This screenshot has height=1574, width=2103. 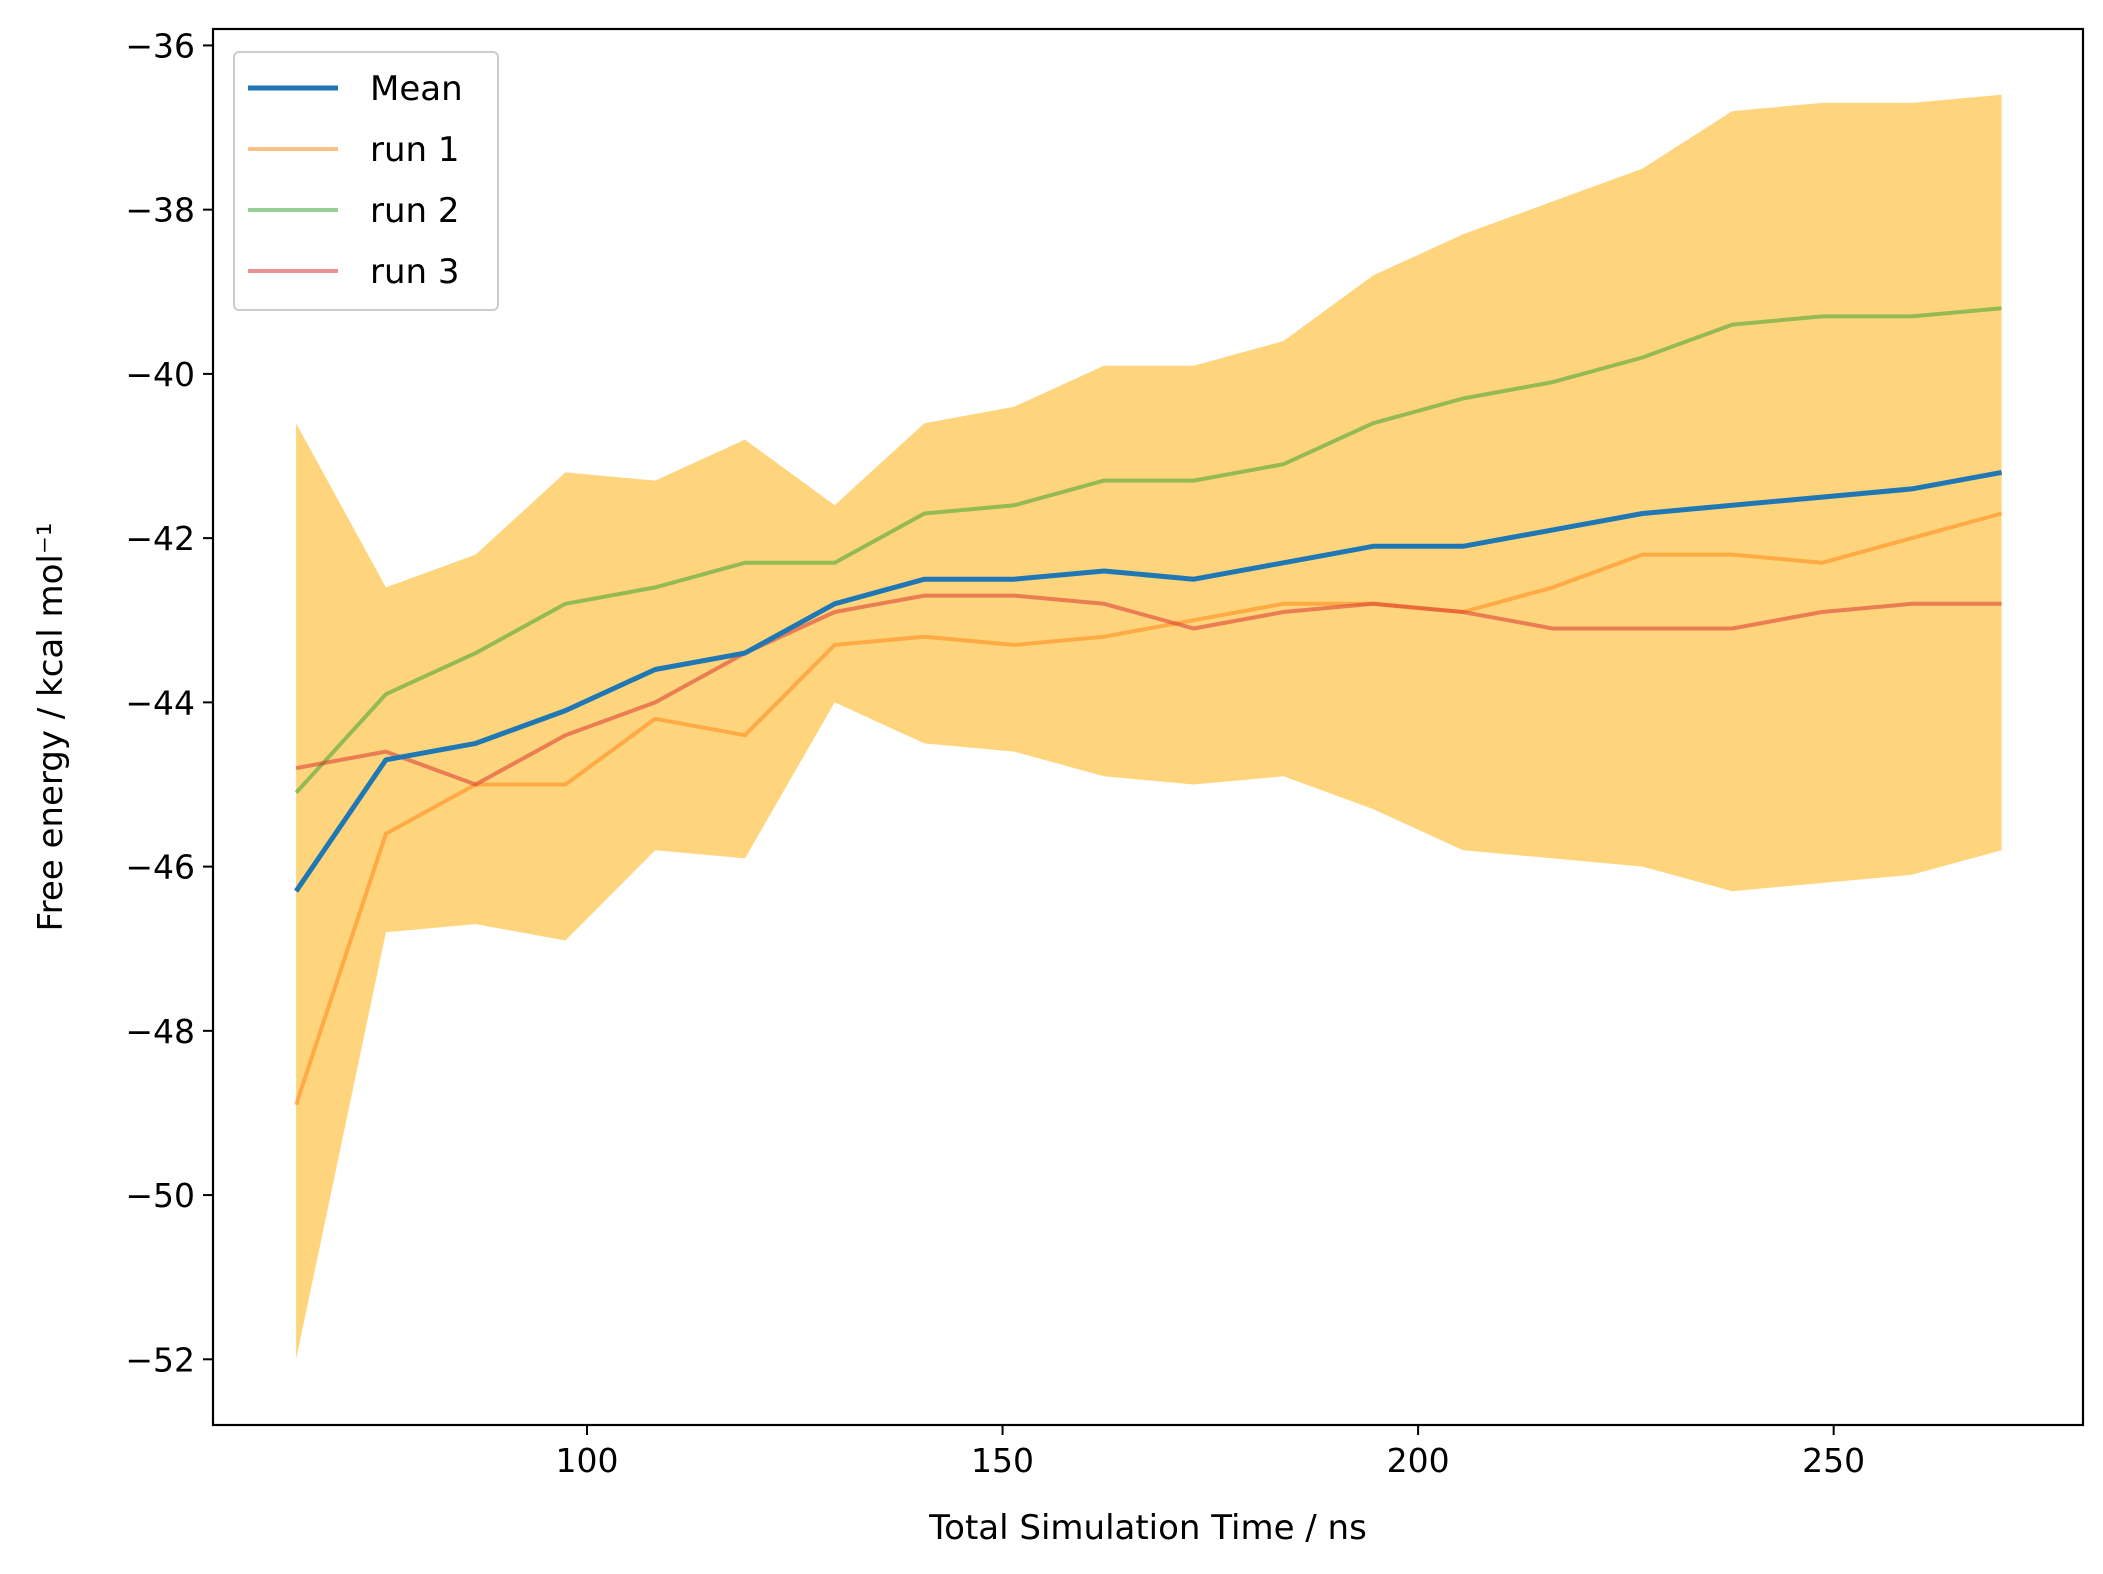 I want to click on y-tick-label: −38, so click(x=160, y=210).